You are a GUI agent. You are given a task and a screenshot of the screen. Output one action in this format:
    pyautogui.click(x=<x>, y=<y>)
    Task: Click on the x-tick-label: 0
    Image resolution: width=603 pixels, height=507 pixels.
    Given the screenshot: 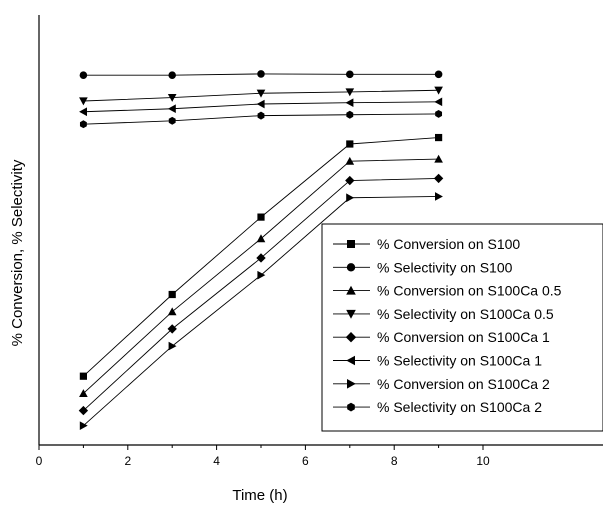 What is the action you would take?
    pyautogui.click(x=39, y=461)
    